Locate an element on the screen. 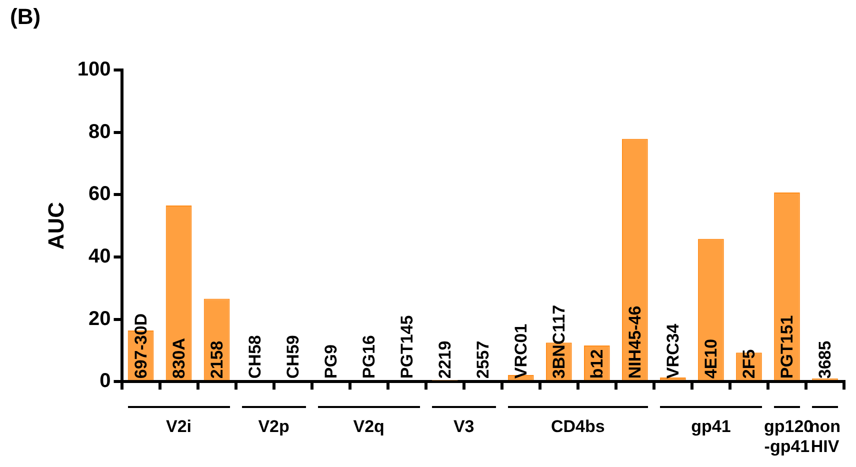  x-tick-label: CH58 is located at coordinates (255, 357).